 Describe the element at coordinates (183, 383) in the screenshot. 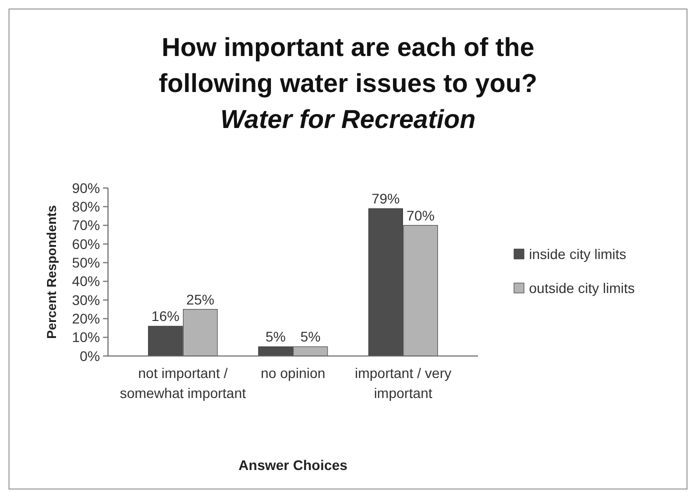

I see `x-tick-label: not important / somewhat important` at that location.